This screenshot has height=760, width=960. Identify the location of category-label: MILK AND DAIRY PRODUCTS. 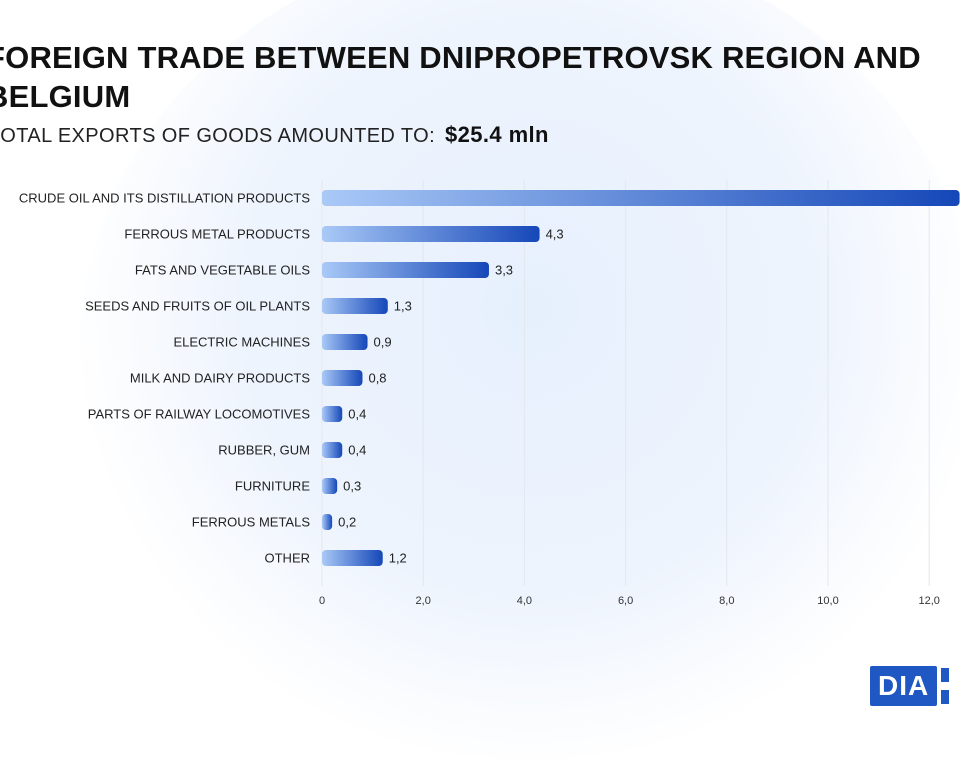
(220, 378).